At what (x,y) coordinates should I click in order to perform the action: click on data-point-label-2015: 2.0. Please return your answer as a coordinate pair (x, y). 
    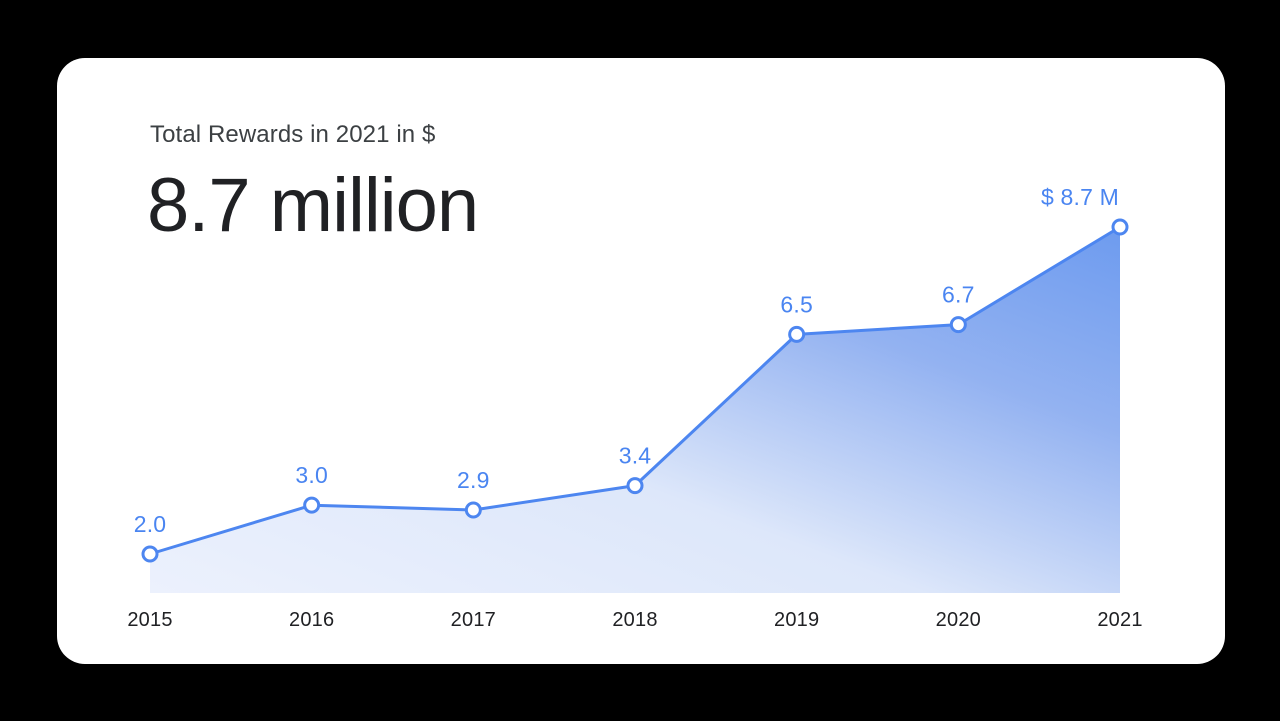
    Looking at the image, I should click on (150, 524).